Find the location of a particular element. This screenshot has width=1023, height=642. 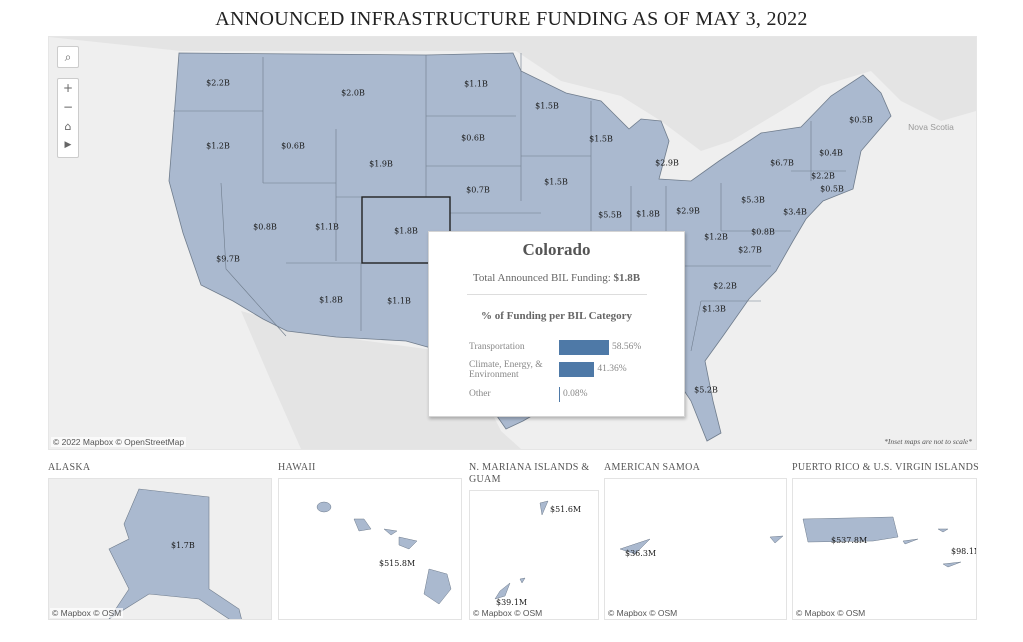

zoom-out-button: − is located at coordinates (68, 107).